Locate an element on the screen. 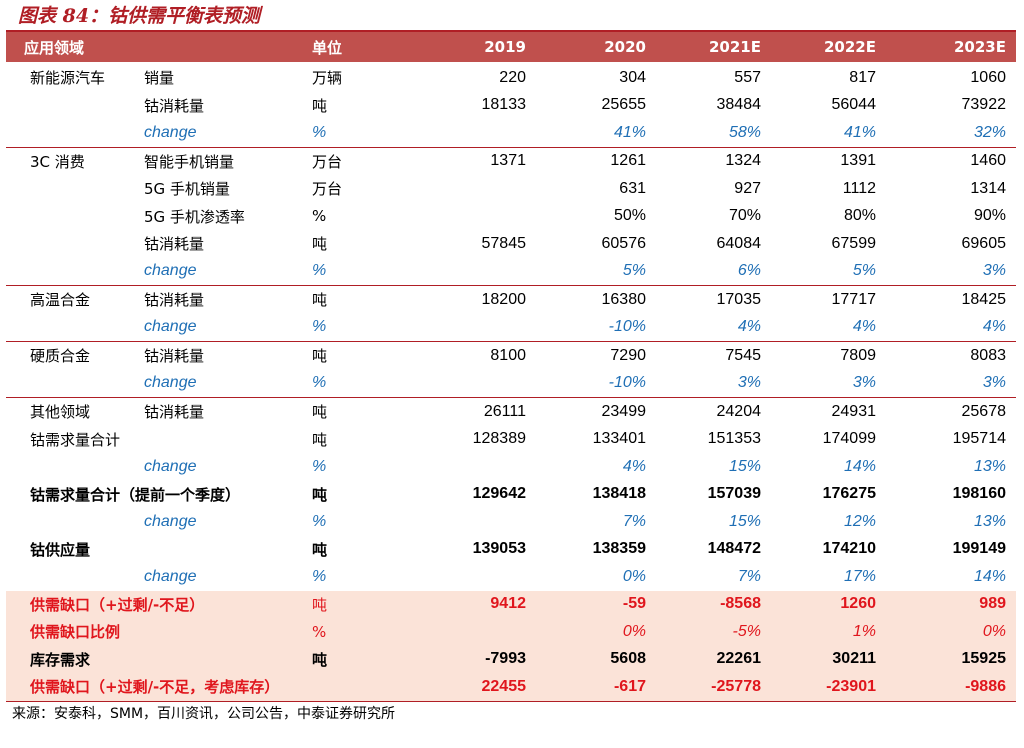  table-row: change% 5% 6% 5% 3% is located at coordinates (511, 271).